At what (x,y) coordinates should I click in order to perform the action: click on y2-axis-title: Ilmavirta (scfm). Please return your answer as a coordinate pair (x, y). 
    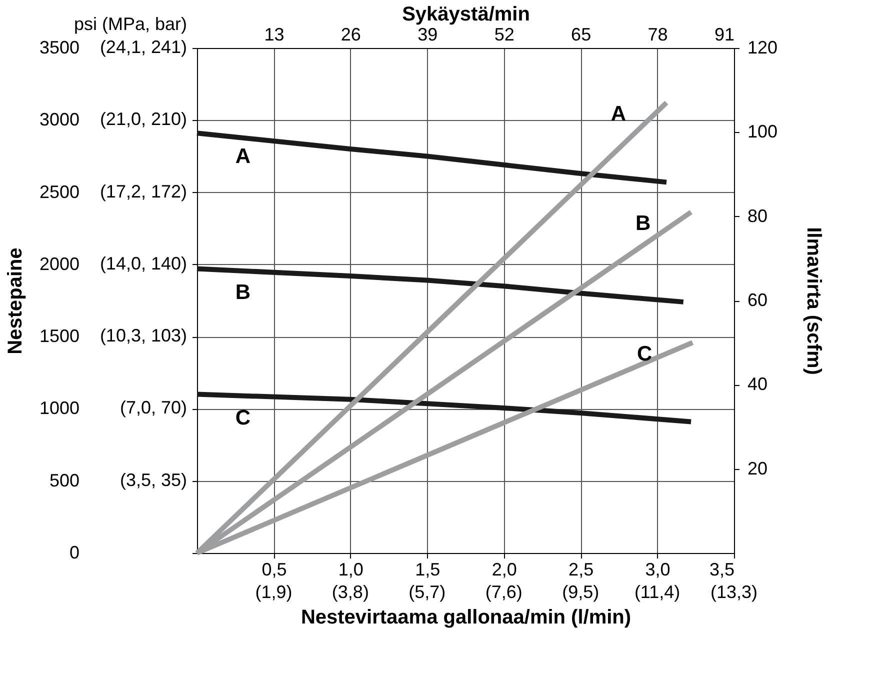
    Looking at the image, I should click on (813, 301).